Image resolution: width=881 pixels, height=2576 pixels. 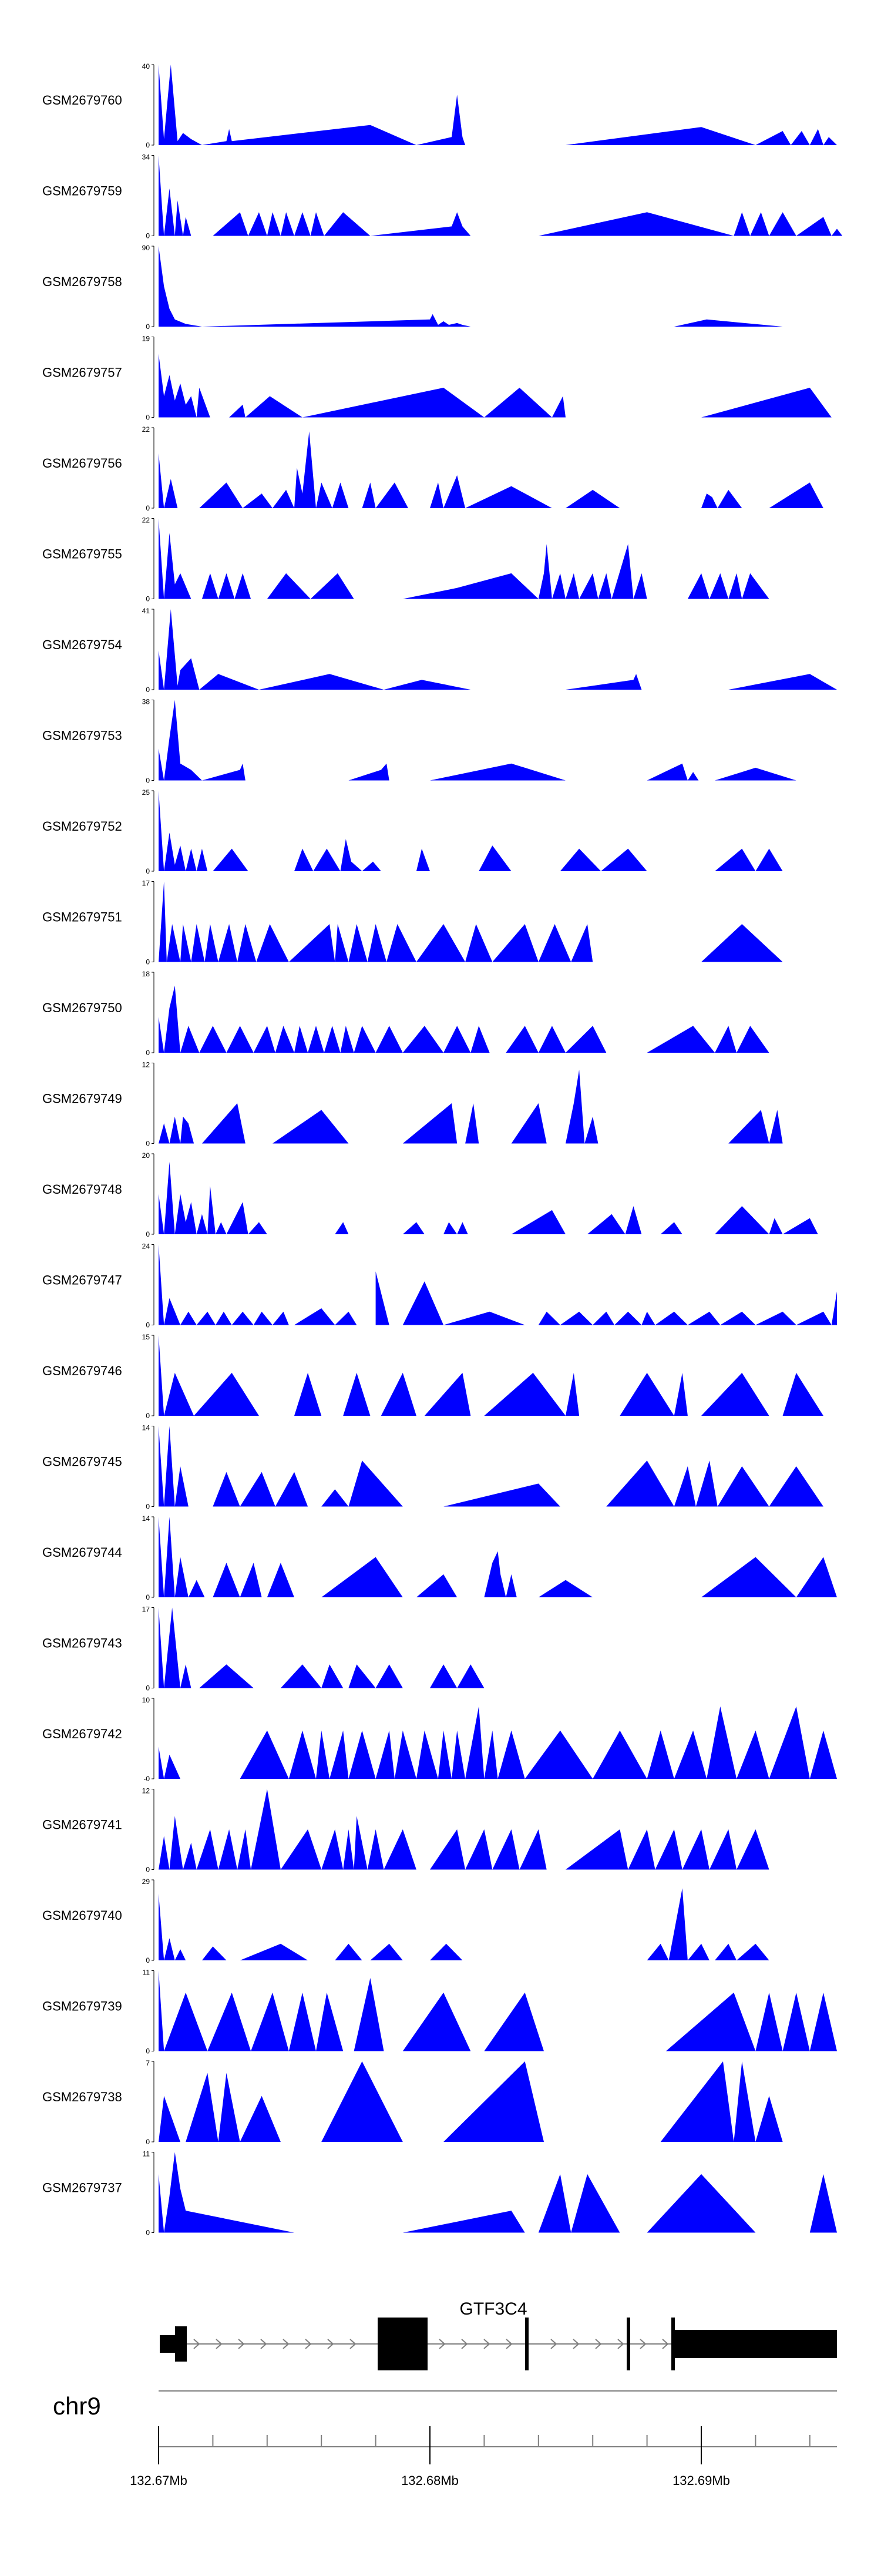 What do you see at coordinates (82, 1281) in the screenshot?
I see `track-label: GSM2679747` at bounding box center [82, 1281].